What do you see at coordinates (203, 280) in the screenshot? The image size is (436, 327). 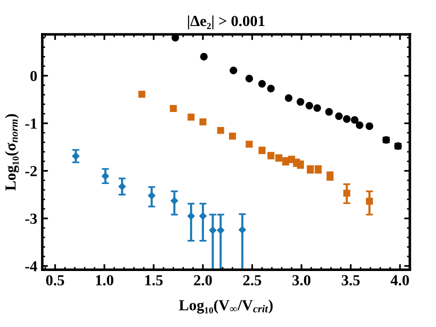 I see `x-tick-label: 2.0` at bounding box center [203, 280].